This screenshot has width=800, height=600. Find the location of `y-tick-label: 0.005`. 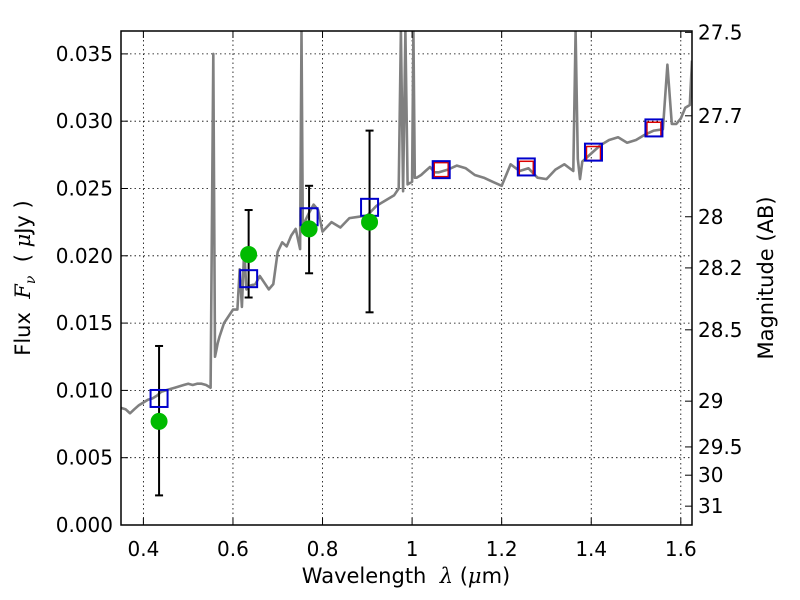

y-tick-label: 0.005 is located at coordinates (84, 458).